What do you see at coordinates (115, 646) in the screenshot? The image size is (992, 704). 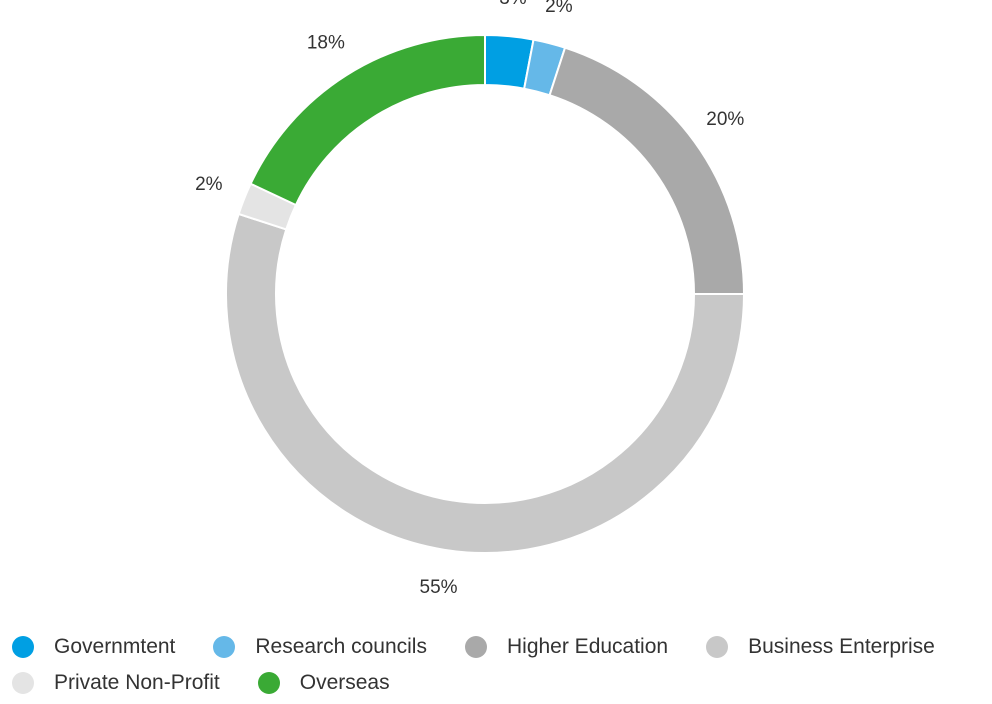 I see `legend-label-government: Governmtent` at bounding box center [115, 646].